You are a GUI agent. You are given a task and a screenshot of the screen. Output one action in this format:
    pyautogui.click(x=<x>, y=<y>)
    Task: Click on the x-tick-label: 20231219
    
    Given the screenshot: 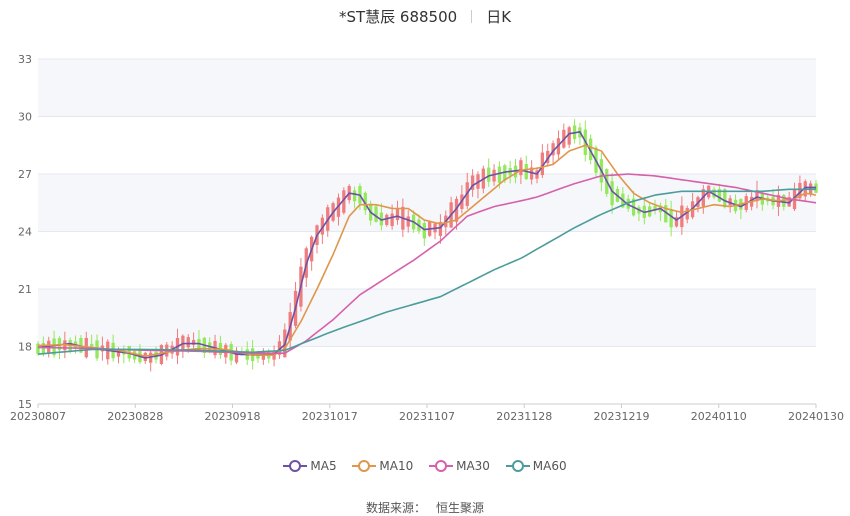 What is the action you would take?
    pyautogui.click(x=622, y=416)
    